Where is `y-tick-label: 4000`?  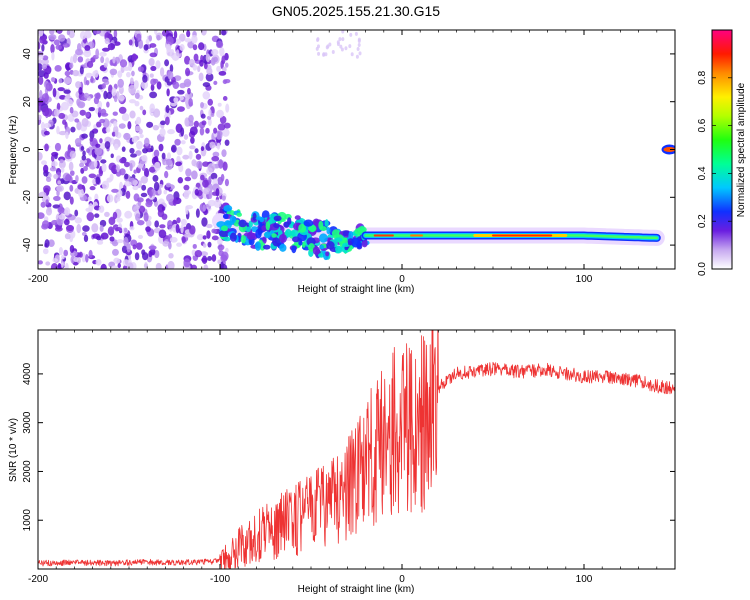 y-tick-label: 4000 is located at coordinates (27, 373).